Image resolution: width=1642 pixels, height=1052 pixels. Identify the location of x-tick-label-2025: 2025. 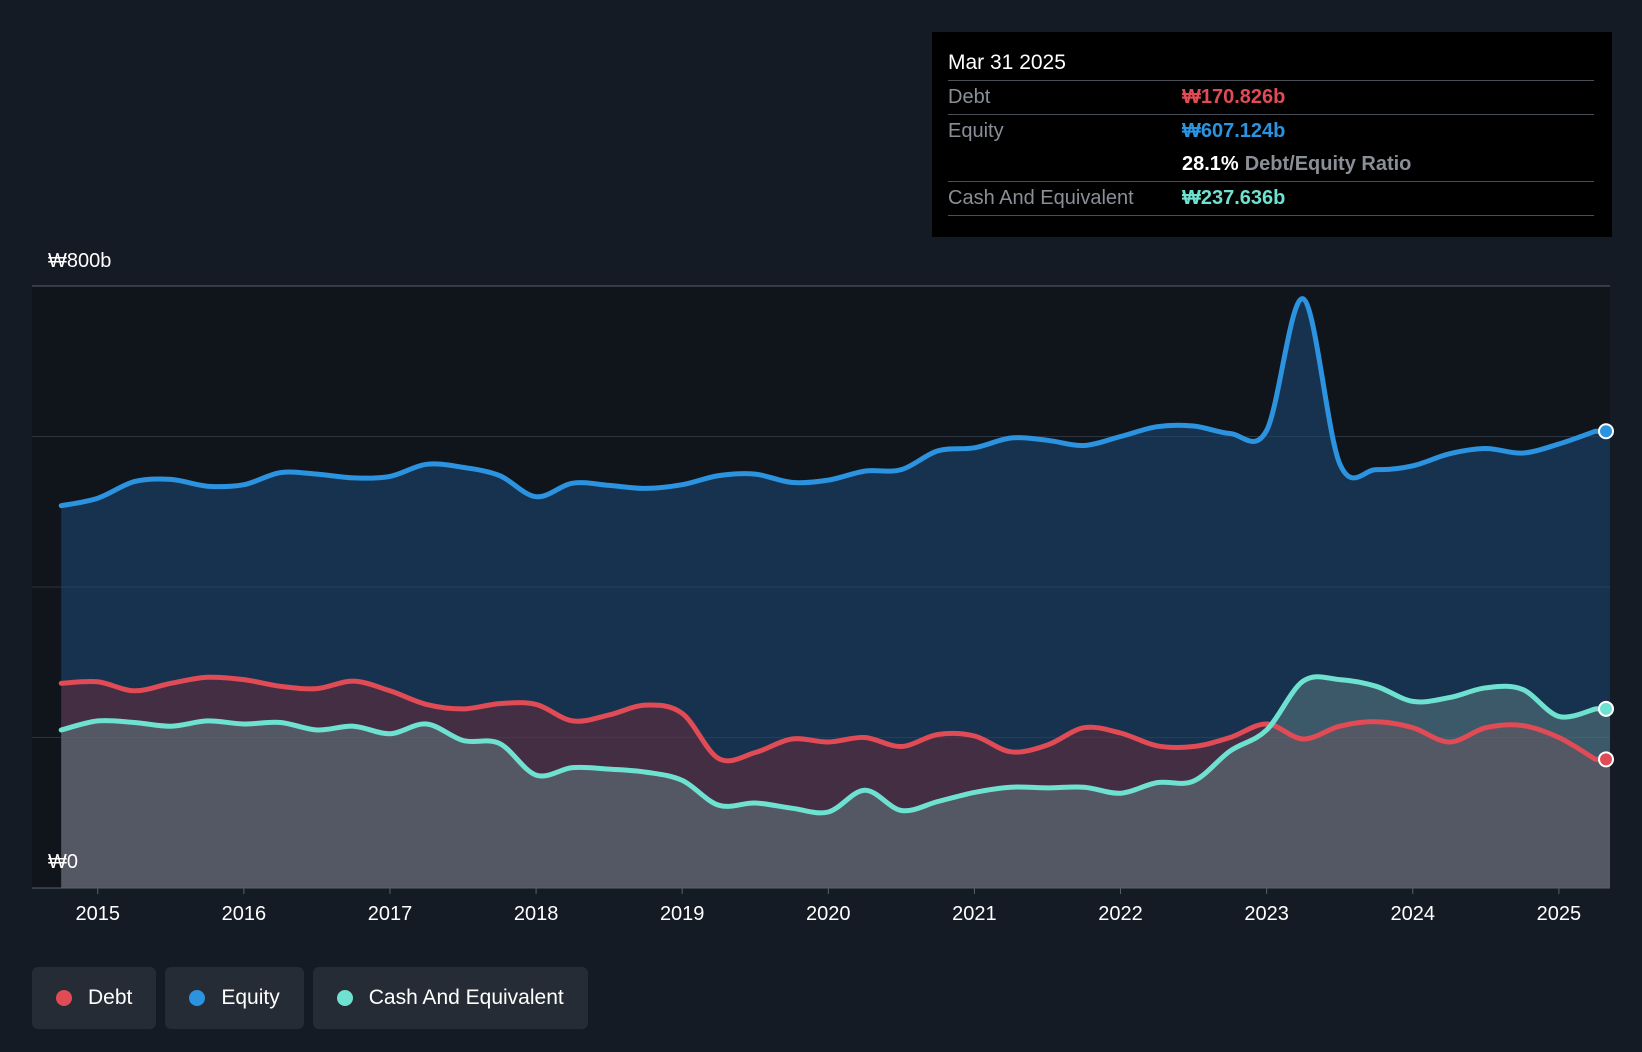
(1559, 914).